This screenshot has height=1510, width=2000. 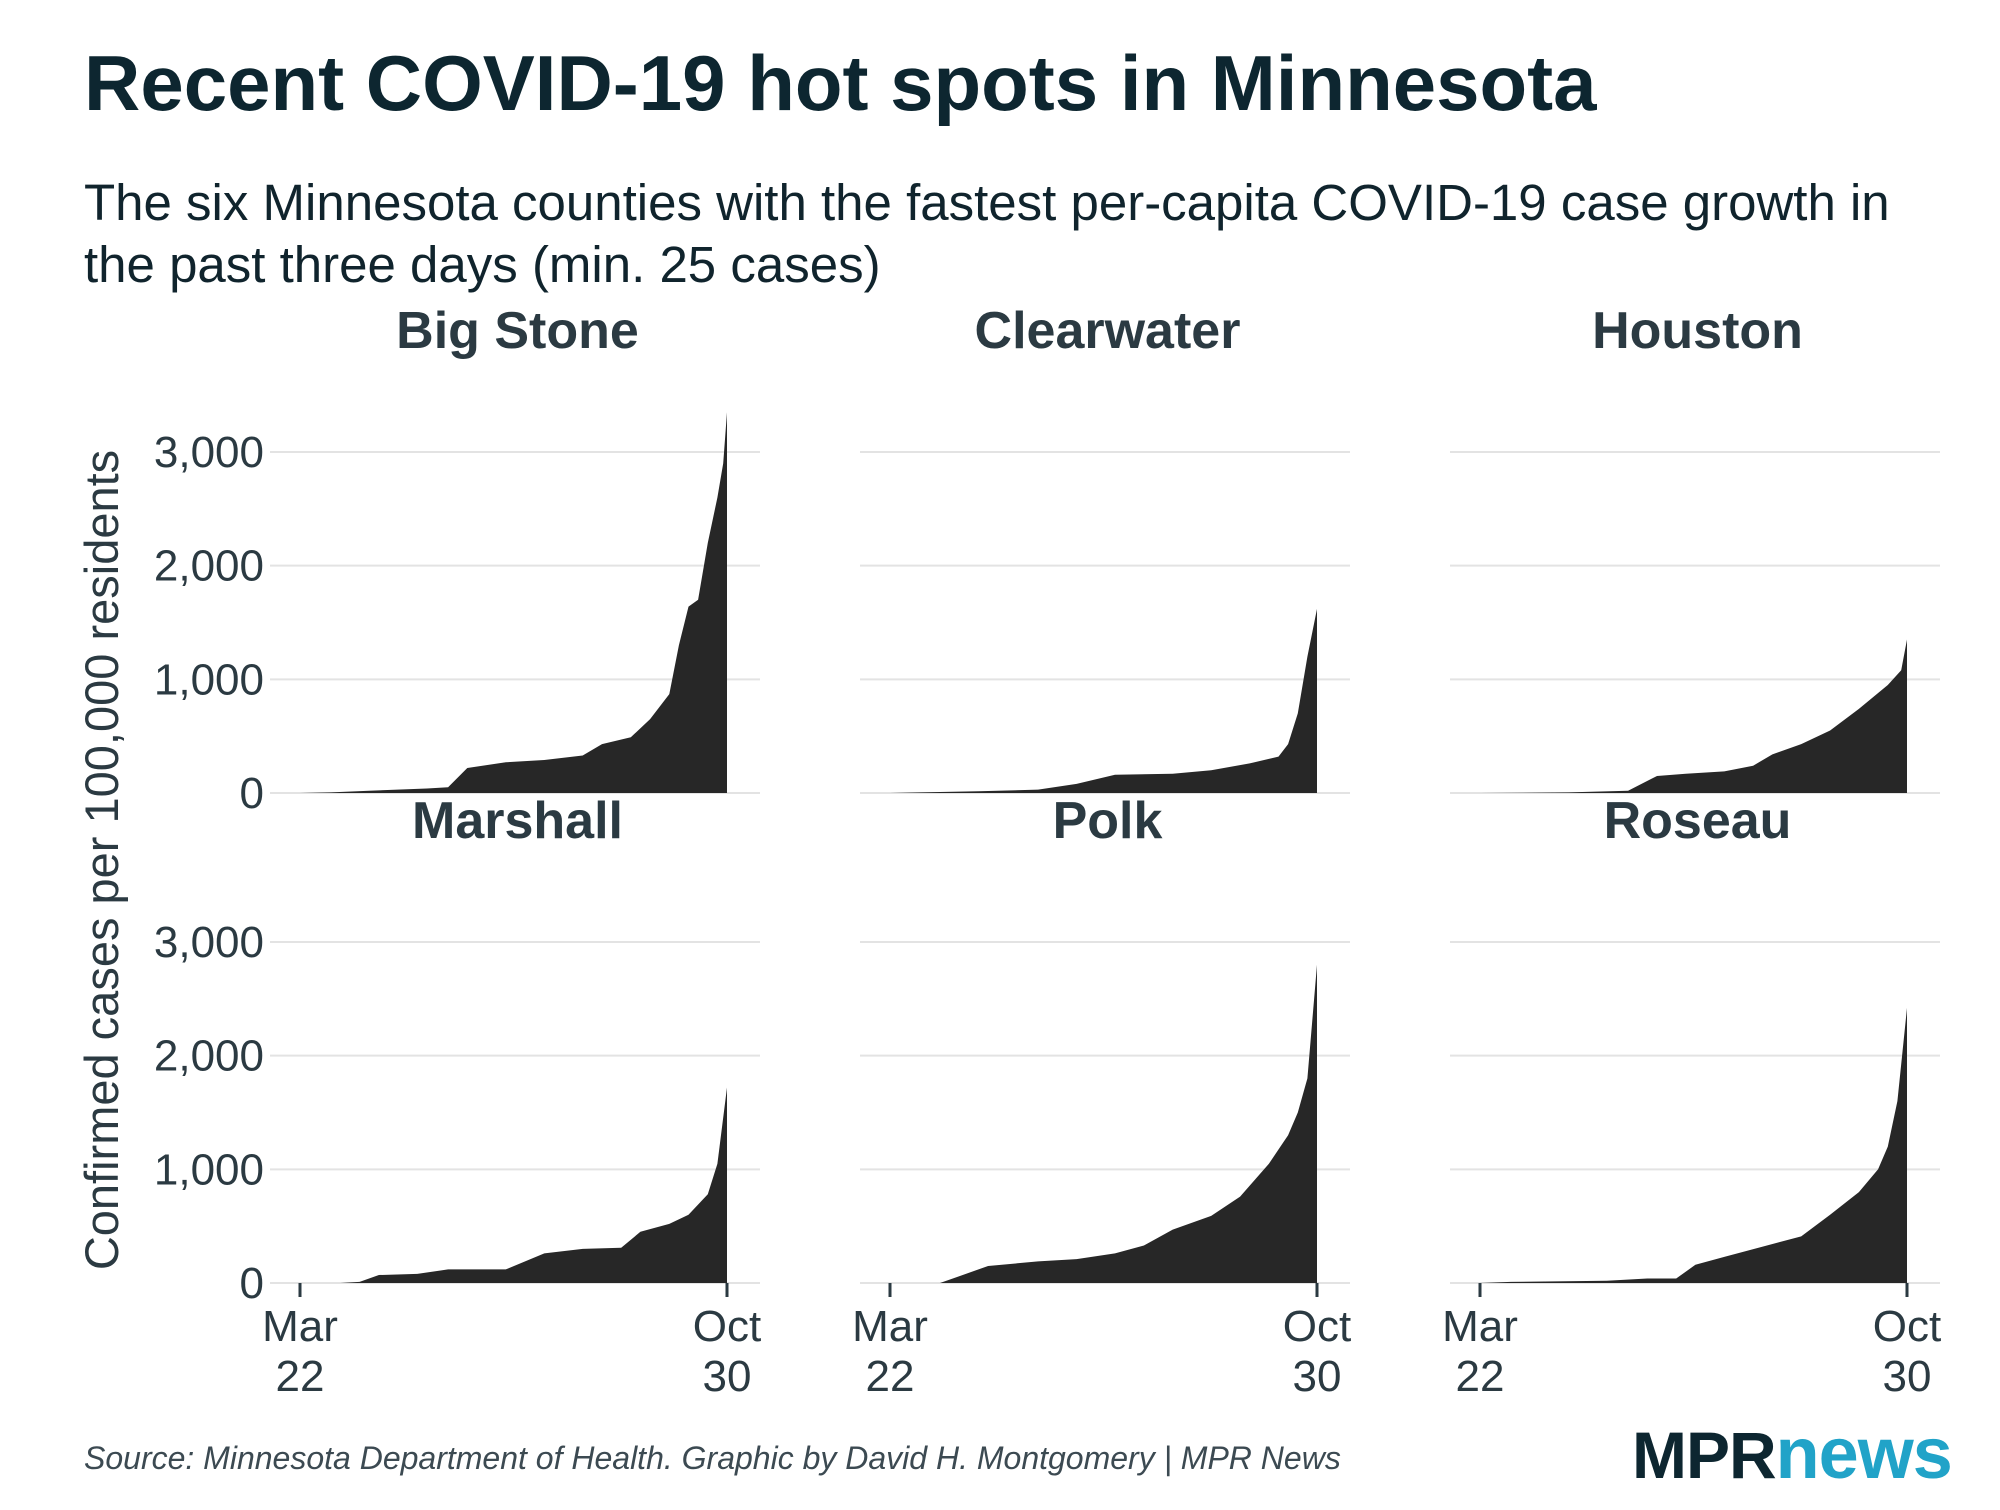 What do you see at coordinates (840, 83) in the screenshot?
I see `chart-title: Recent COVID-19 hot spots in Minnesota` at bounding box center [840, 83].